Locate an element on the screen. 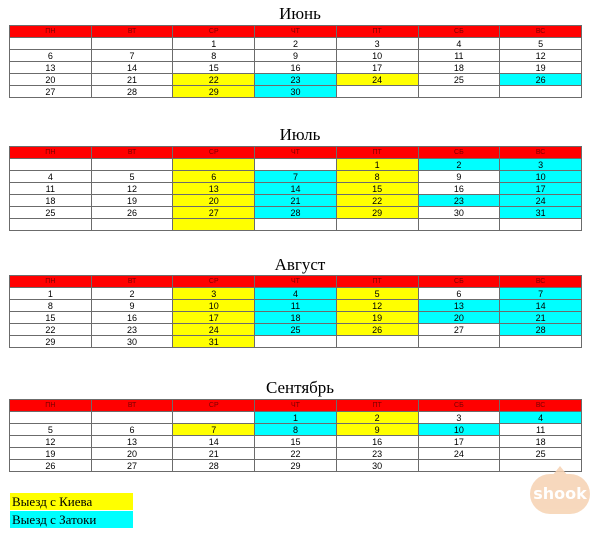 This screenshot has width=600, height=534. day-cell: 5 is located at coordinates (540, 43).